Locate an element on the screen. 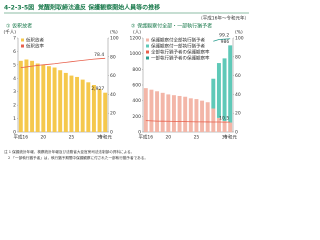 This screenshot has height=240, width=320. y-tick-label: 200 is located at coordinates (136, 117).